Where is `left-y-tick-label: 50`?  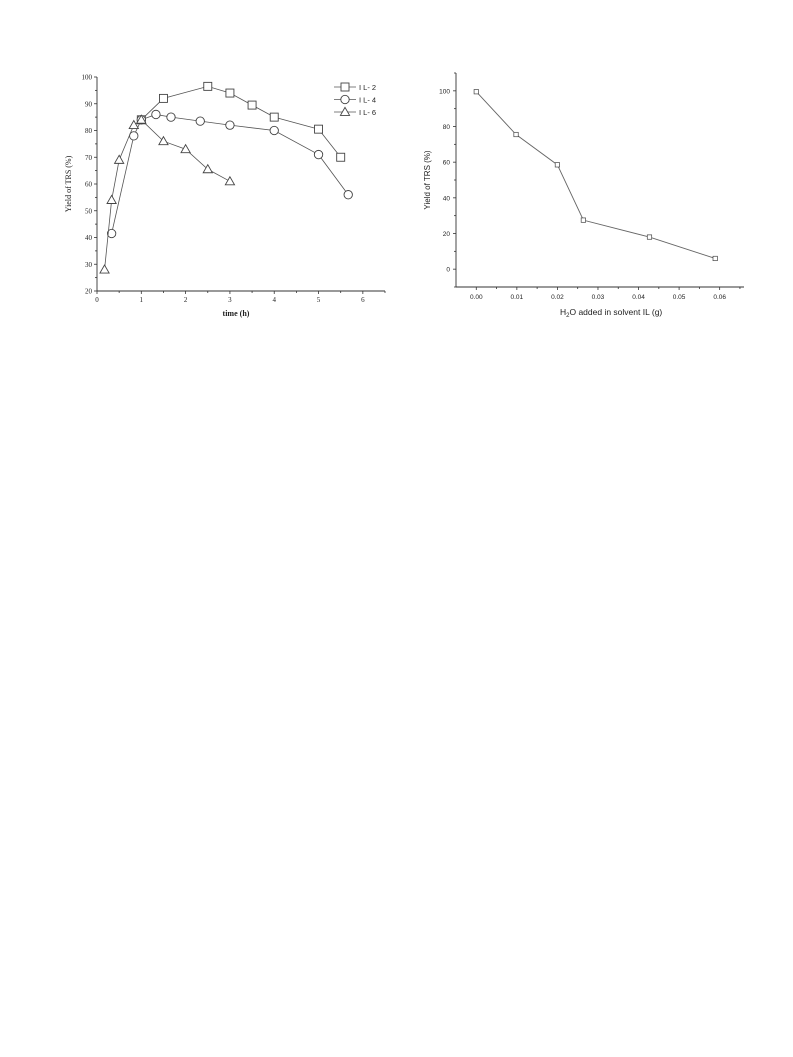 left-y-tick-label: 50 is located at coordinates (89, 211).